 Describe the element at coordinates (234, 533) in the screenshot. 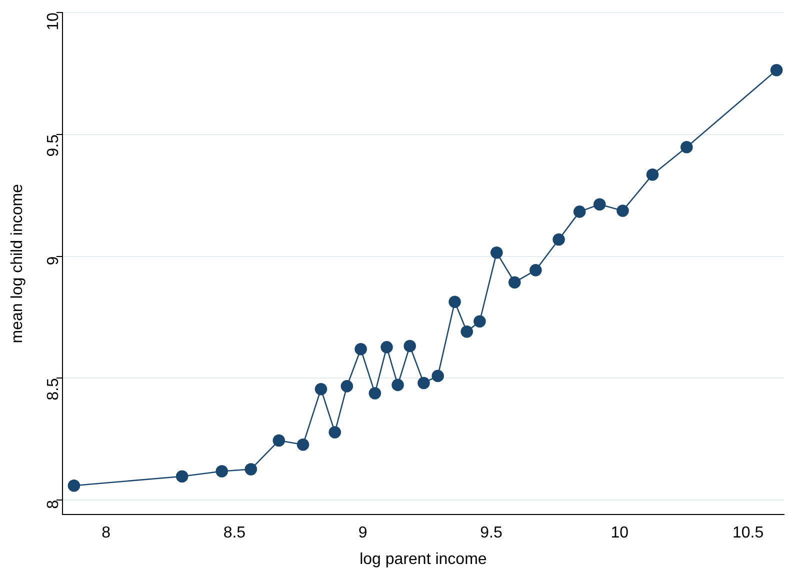

I see `x-tick-label: 8.5` at that location.